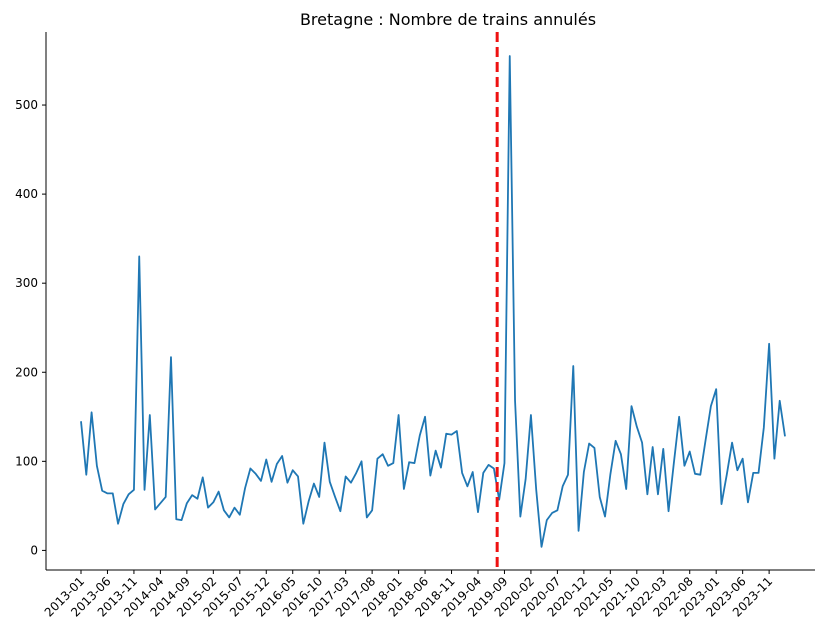 This screenshot has height=637, width=831. Describe the element at coordinates (26, 283) in the screenshot. I see `y-tick-label: 300` at that location.